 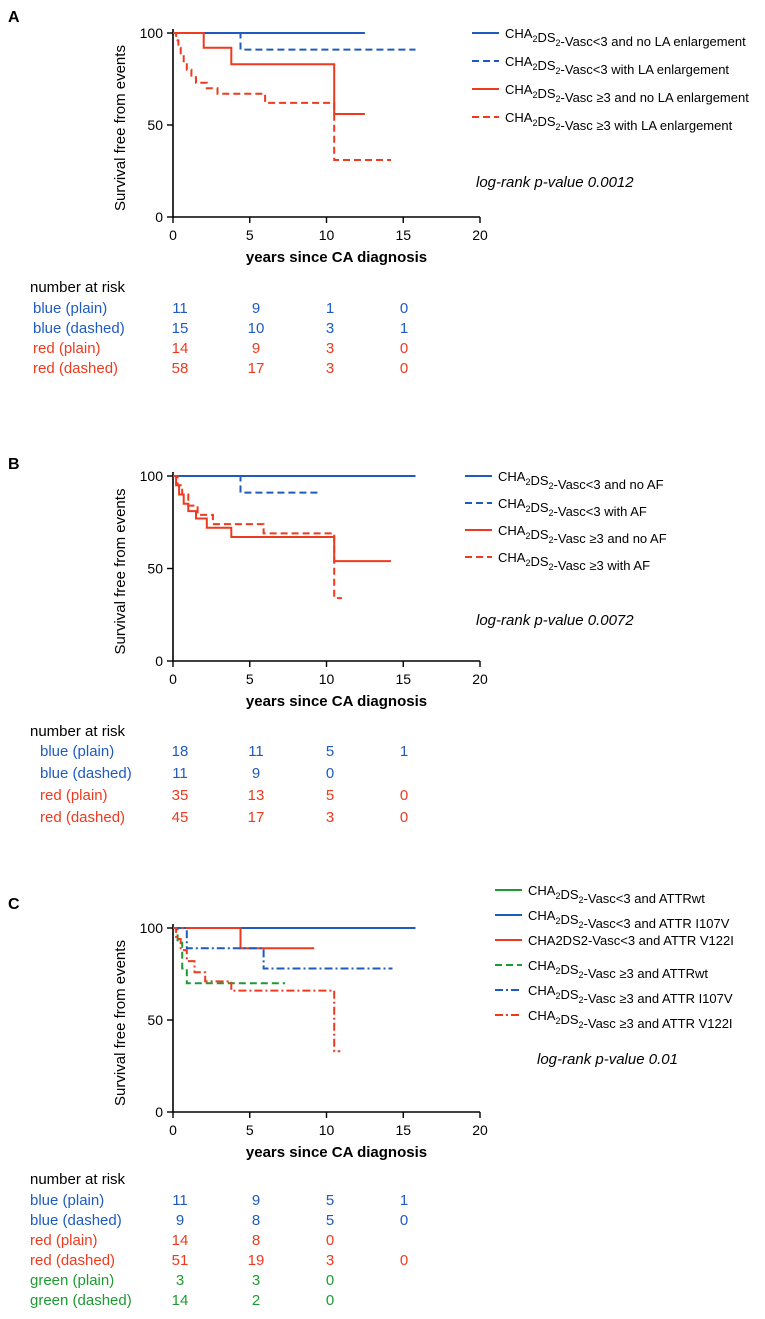 I want to click on legend-entry: CHA2DS2-Vasc<3 with AF, so click(x=572, y=507).